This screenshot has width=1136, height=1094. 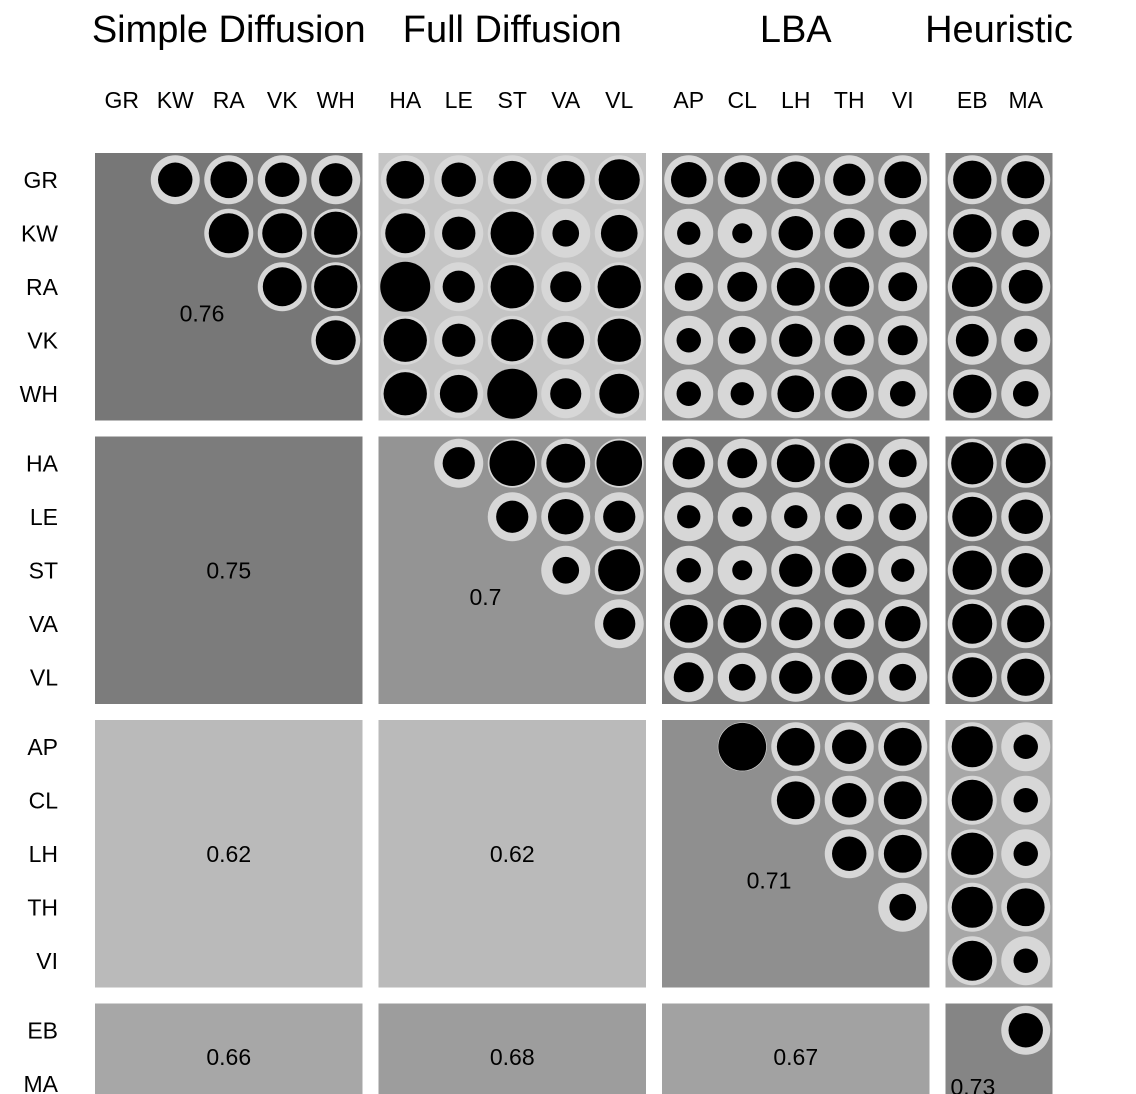 I want to click on cell-dot-RA-CL, so click(x=742, y=286).